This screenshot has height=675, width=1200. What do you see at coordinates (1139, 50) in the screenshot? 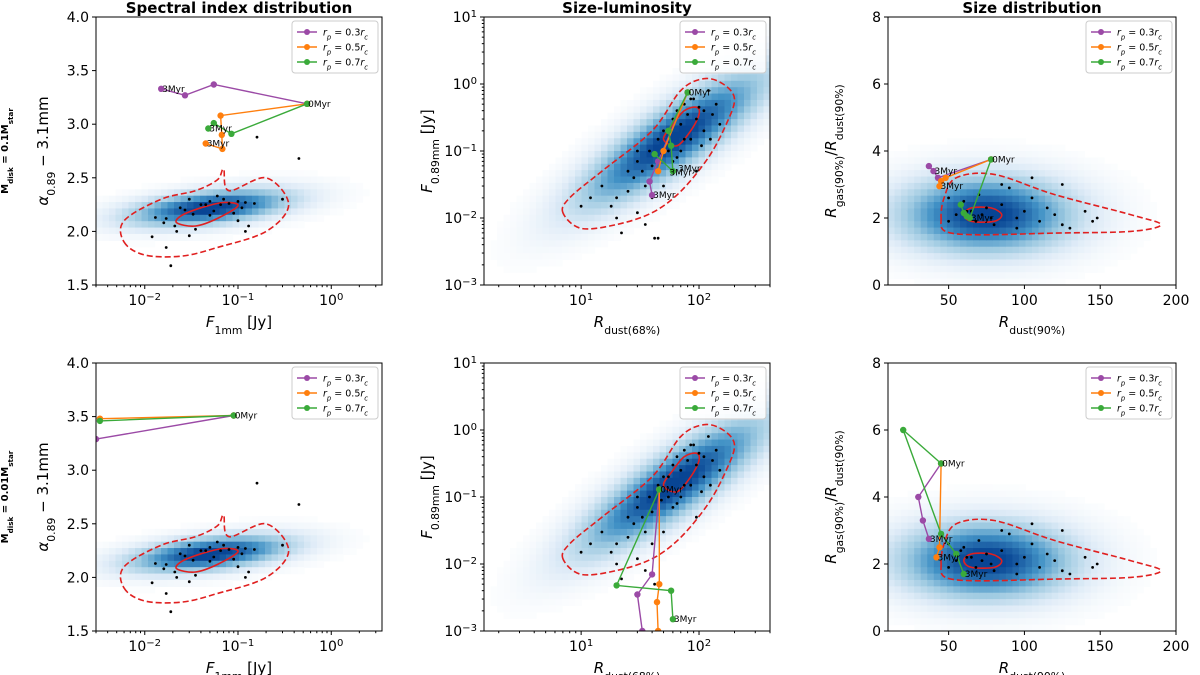
I see `legend-label: rp = 0.5rc` at bounding box center [1139, 50].